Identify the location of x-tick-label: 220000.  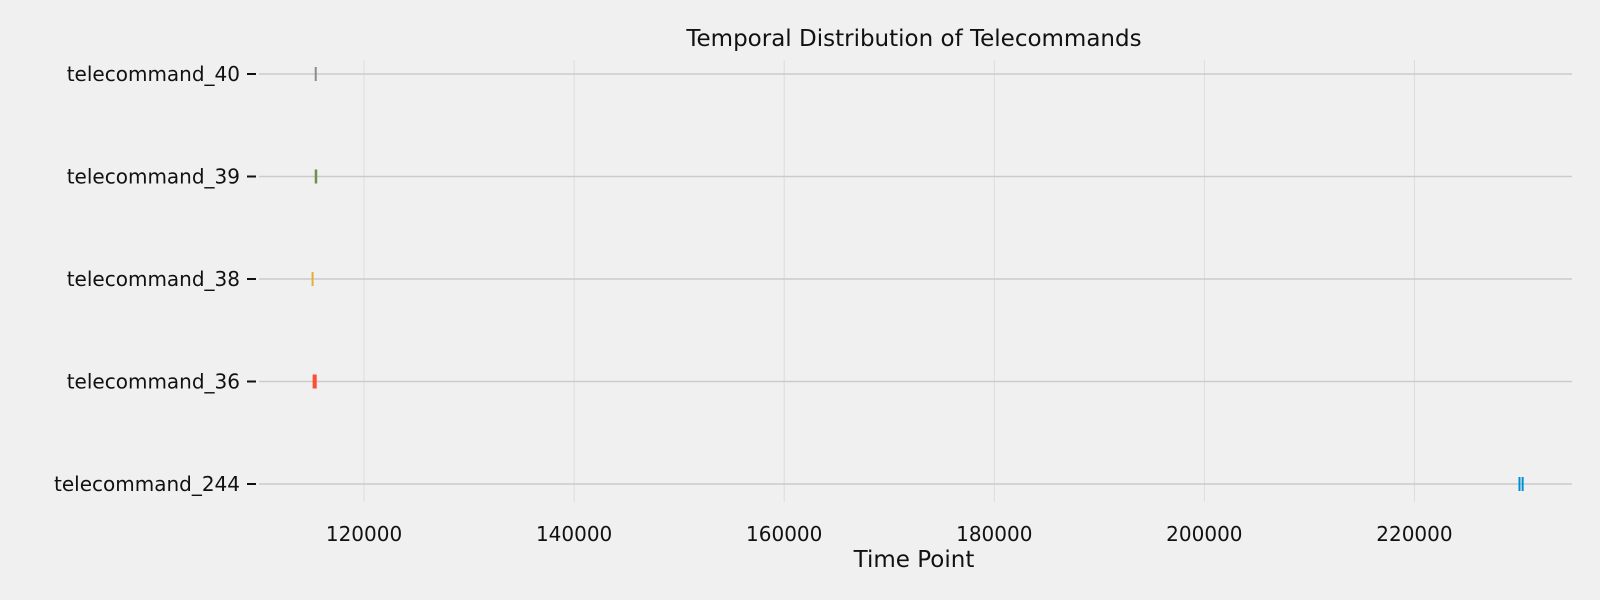
(1414, 534).